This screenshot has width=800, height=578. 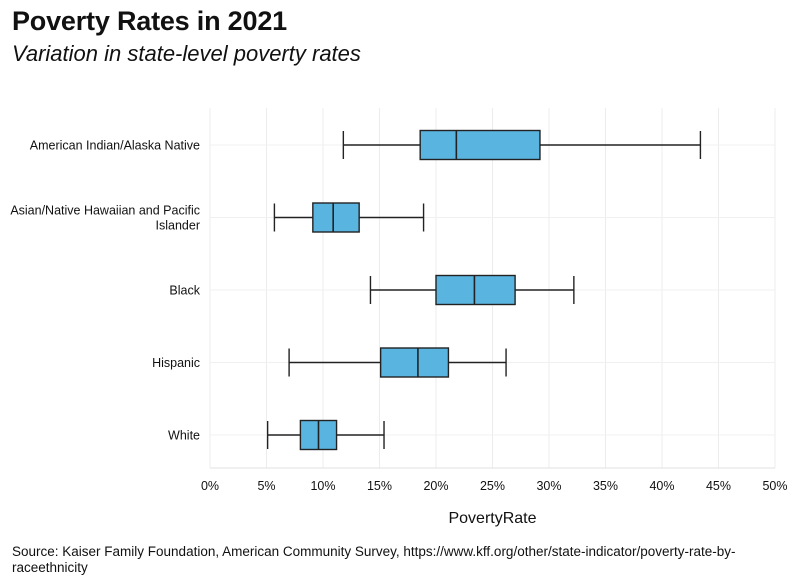 What do you see at coordinates (548, 486) in the screenshot?
I see `x-tick-label: 30%` at bounding box center [548, 486].